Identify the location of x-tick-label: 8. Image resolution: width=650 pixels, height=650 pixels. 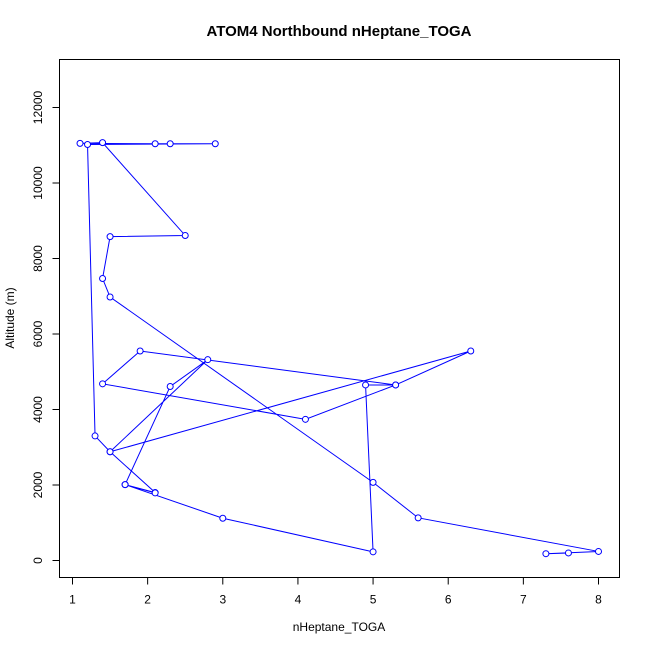
(598, 600).